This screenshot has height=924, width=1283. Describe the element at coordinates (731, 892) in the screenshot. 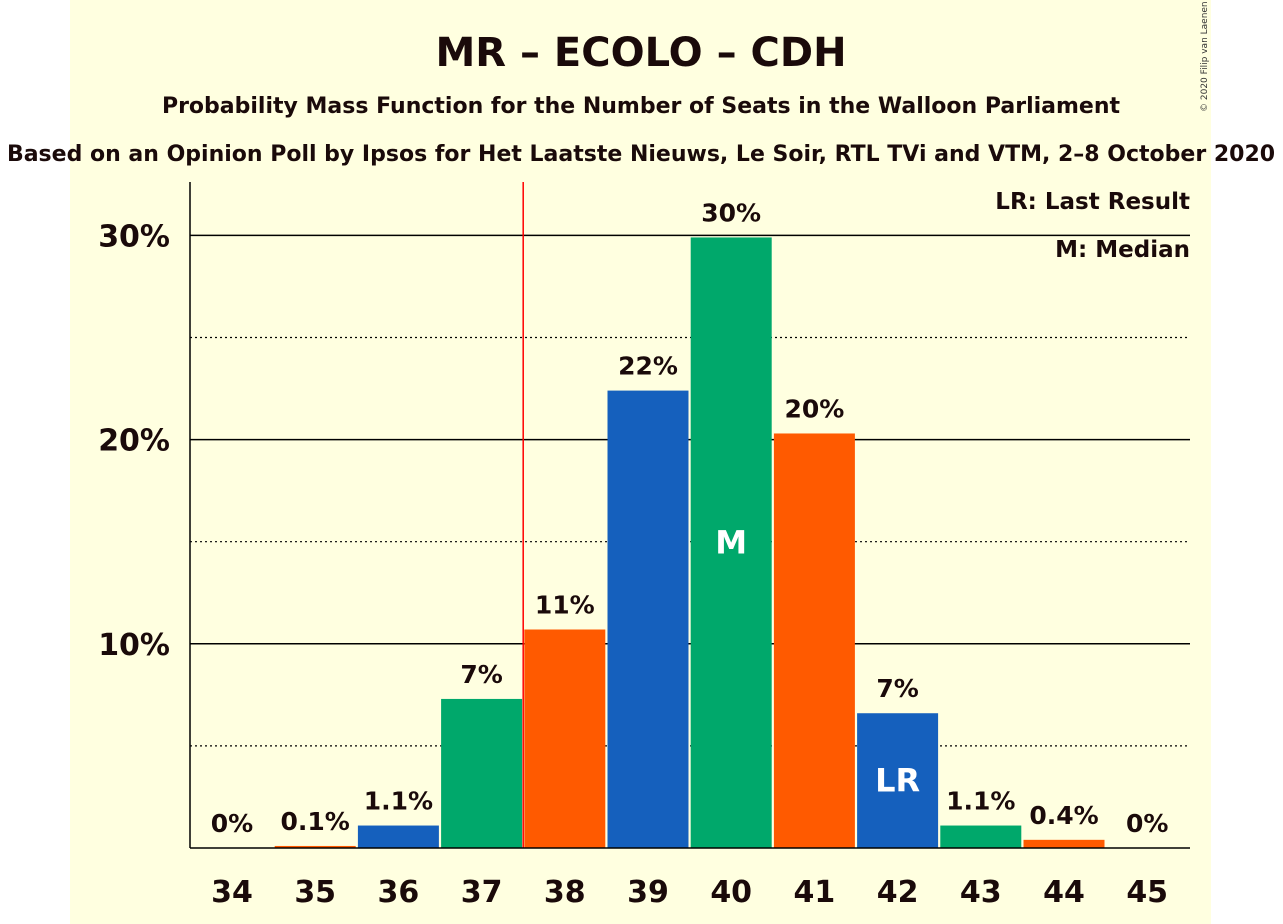

I see `x-tick-label: 40` at that location.